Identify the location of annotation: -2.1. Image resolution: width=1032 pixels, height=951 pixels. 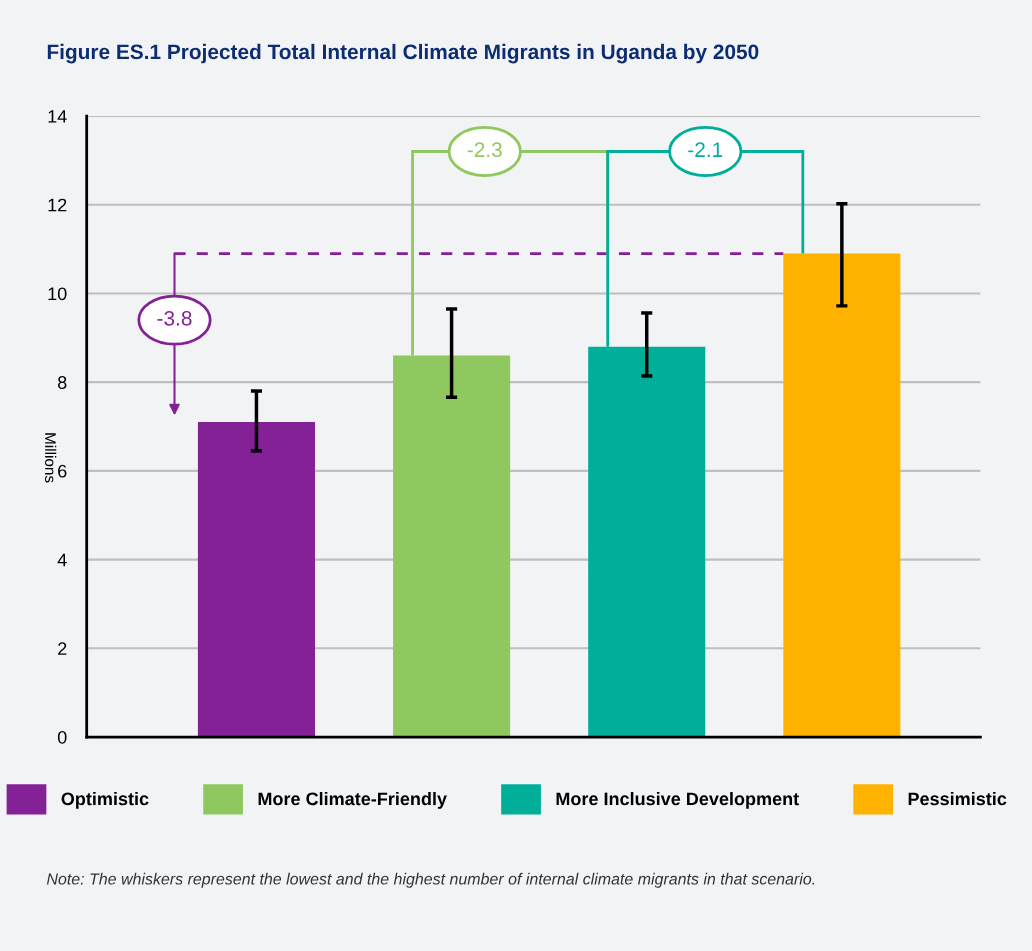
(705, 149).